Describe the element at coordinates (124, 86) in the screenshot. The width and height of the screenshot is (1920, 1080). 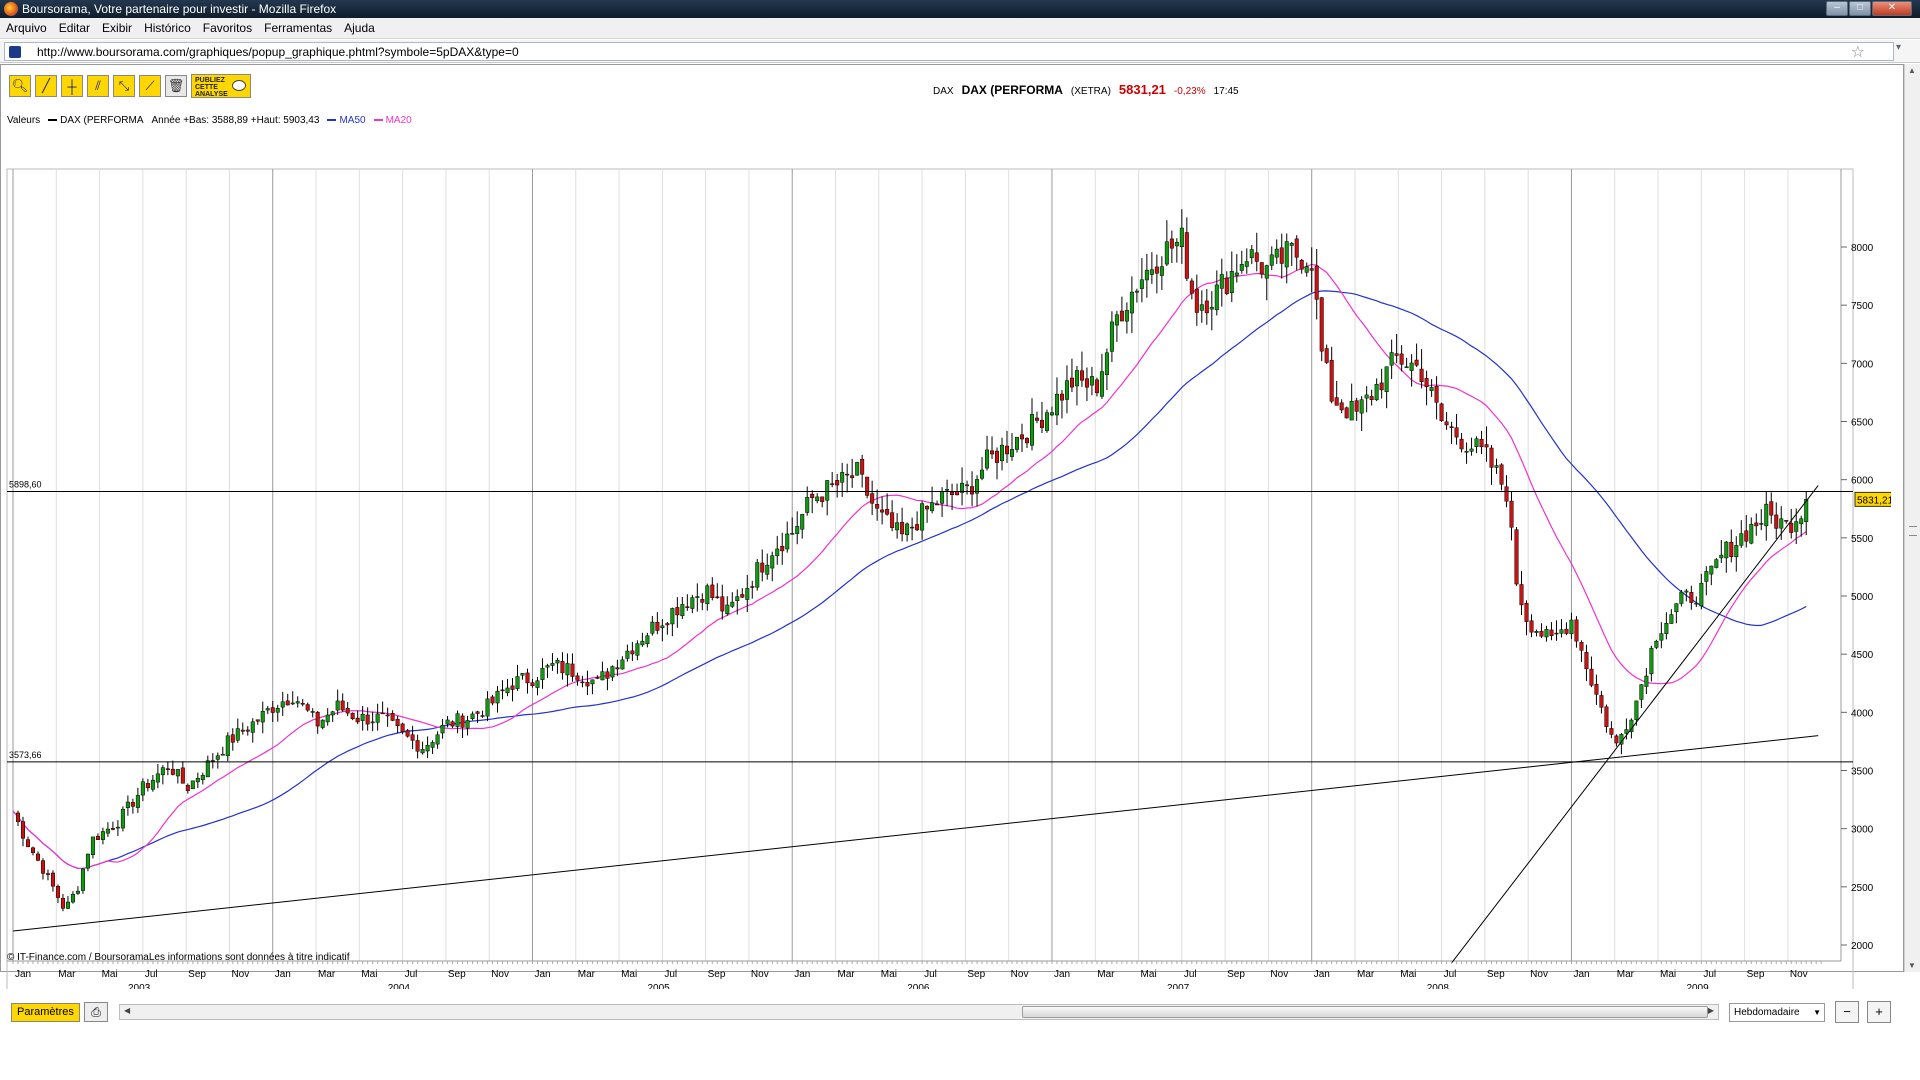
I see `fibonacci-icon: ⤡` at that location.